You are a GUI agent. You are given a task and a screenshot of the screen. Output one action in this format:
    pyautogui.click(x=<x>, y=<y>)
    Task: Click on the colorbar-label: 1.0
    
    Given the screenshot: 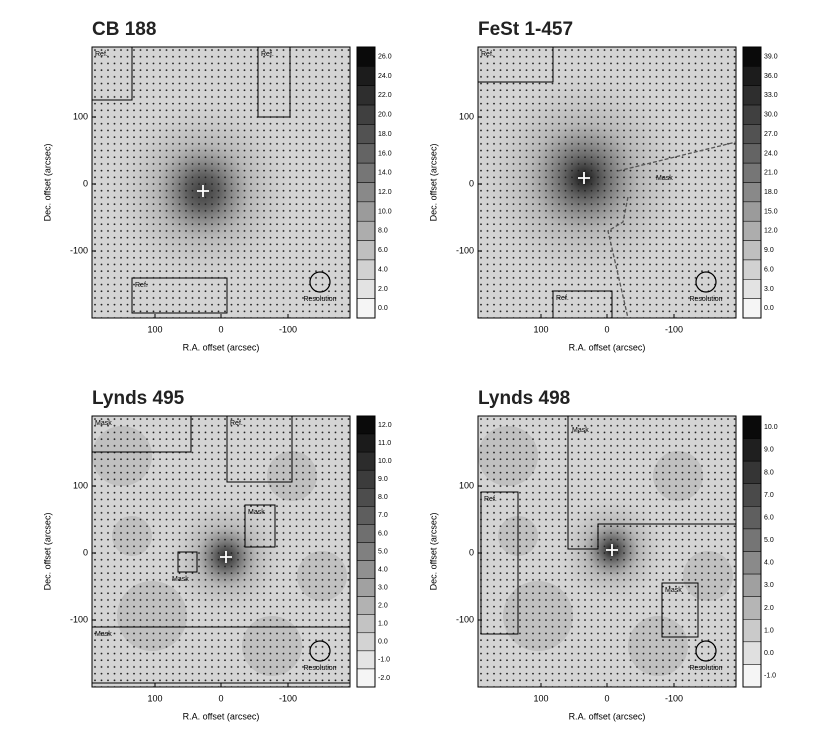 What is the action you would take?
    pyautogui.click(x=769, y=630)
    